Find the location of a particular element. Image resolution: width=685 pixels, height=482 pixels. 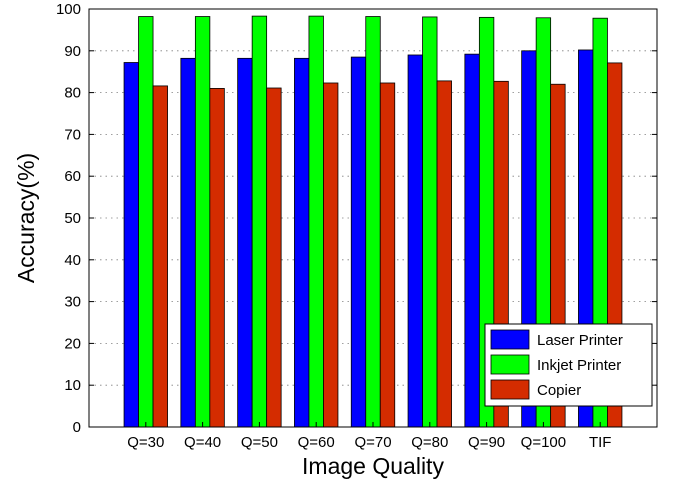

y-tick-label: 90 is located at coordinates (72, 51).